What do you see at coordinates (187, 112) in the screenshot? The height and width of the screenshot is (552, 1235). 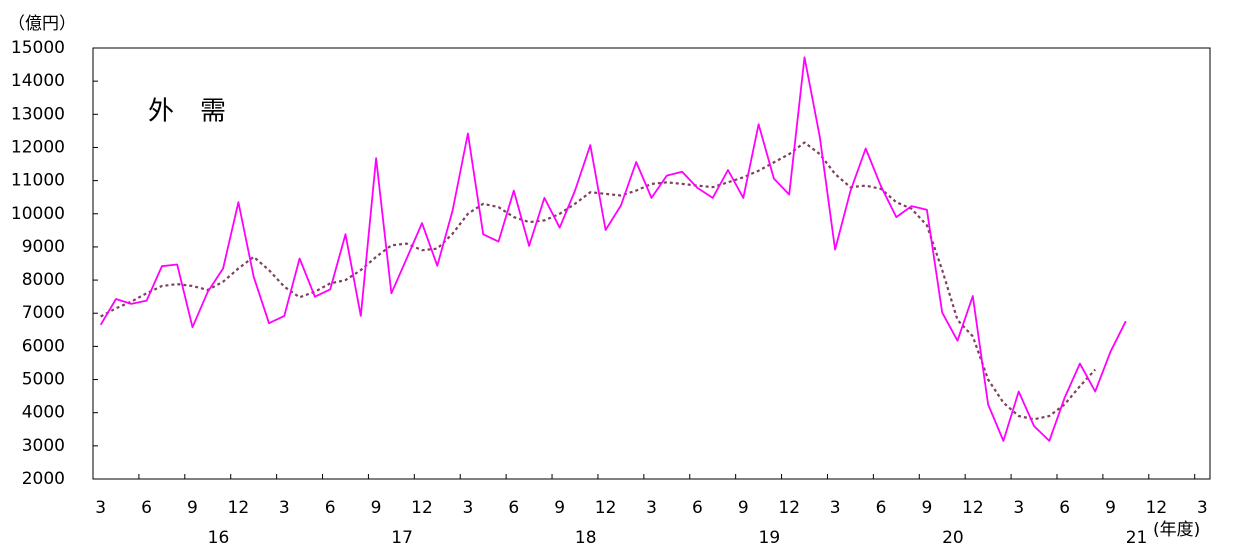 I see `annotation: 外 需` at bounding box center [187, 112].